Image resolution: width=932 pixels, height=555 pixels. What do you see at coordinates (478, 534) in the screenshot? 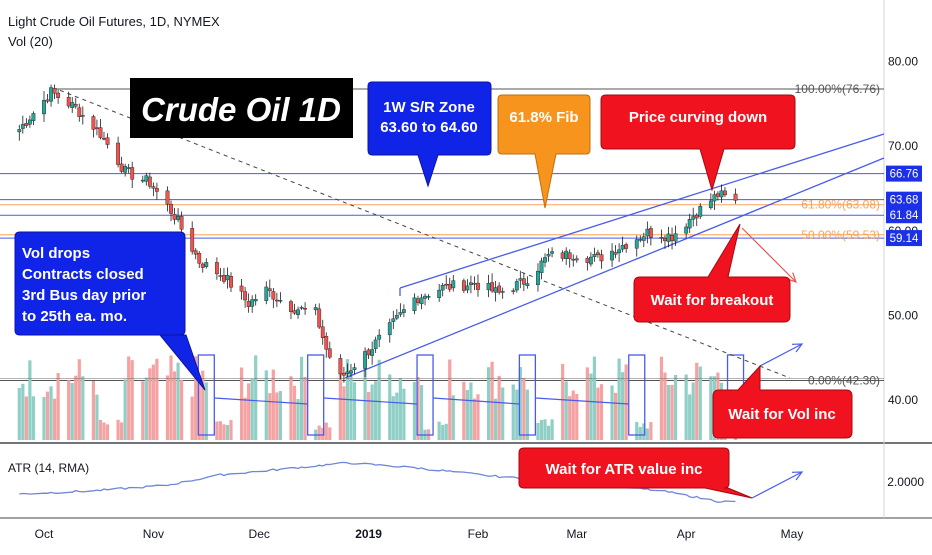
I see `time-tick-4: Feb` at bounding box center [478, 534].